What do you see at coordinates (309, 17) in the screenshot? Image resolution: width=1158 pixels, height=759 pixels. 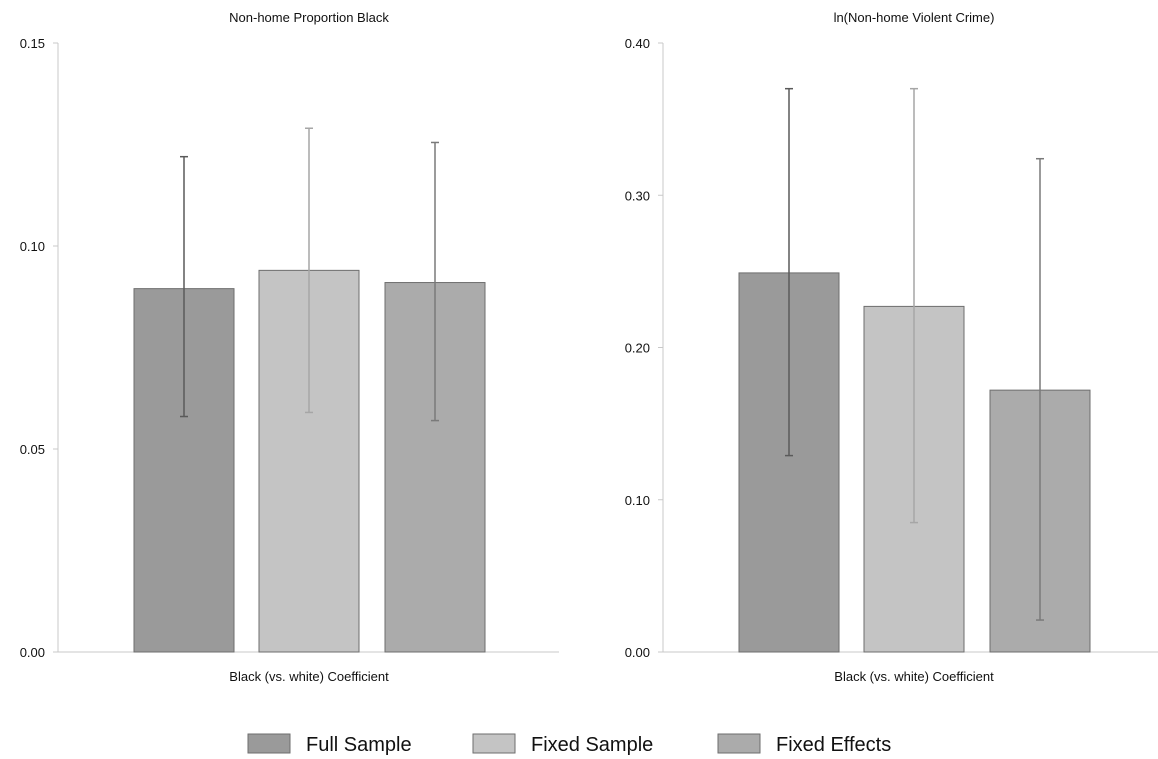 I see `chart-title: Non-home Proportion Black` at bounding box center [309, 17].